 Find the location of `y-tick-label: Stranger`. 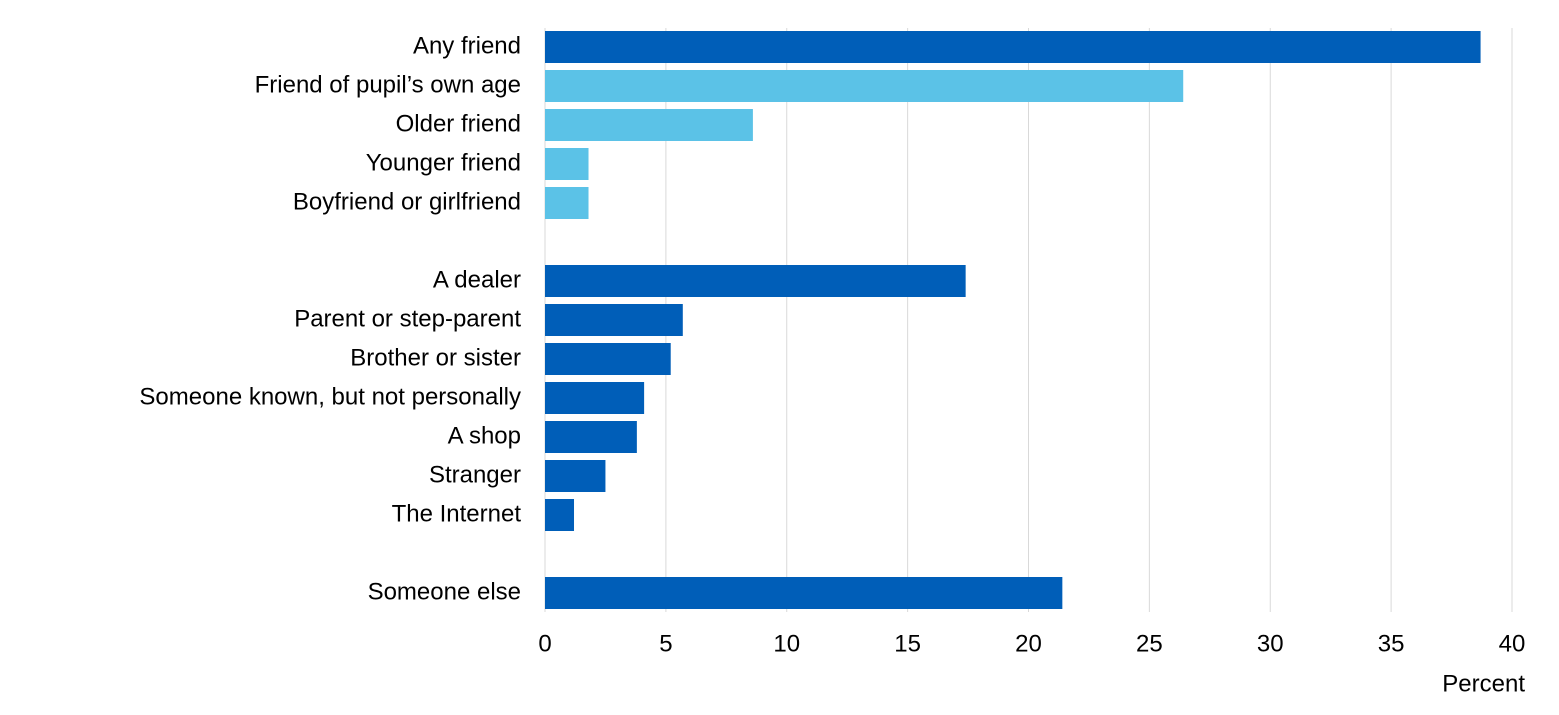

y-tick-label: Stranger is located at coordinates (475, 474).